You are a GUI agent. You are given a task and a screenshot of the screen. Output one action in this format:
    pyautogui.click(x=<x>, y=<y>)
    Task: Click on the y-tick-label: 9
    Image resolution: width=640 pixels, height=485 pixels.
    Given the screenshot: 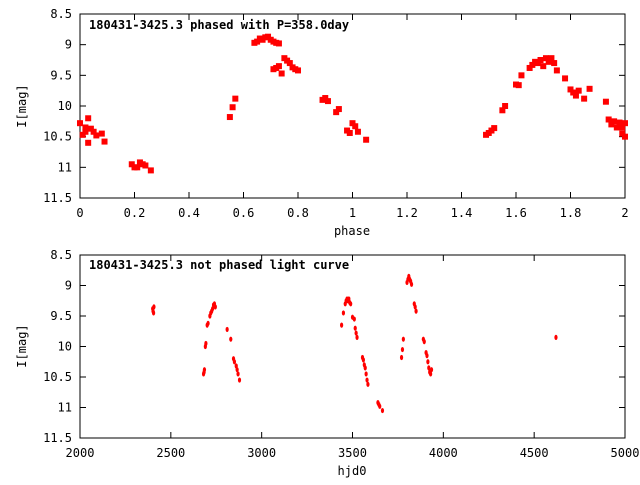 What is the action you would take?
    pyautogui.click(x=68, y=286)
    